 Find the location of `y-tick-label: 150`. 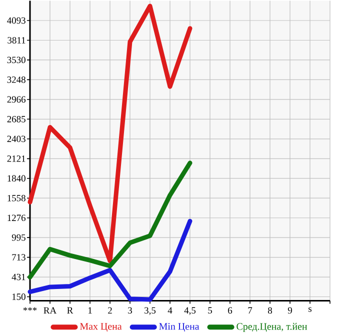

y-tick-label: 150 is located at coordinates (19, 297).